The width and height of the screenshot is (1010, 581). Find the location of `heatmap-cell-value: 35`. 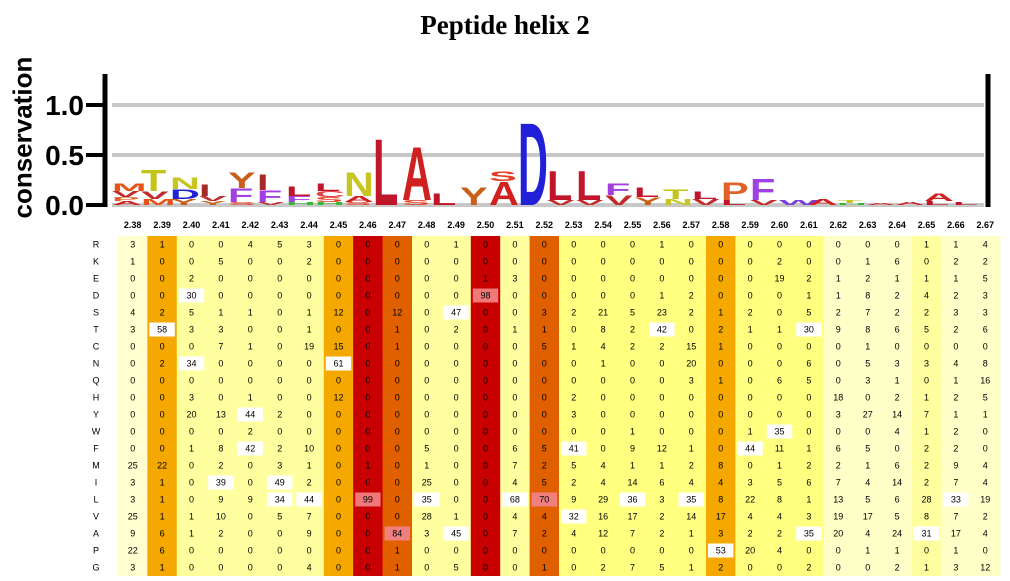

heatmap-cell-value: 35 is located at coordinates (779, 432).